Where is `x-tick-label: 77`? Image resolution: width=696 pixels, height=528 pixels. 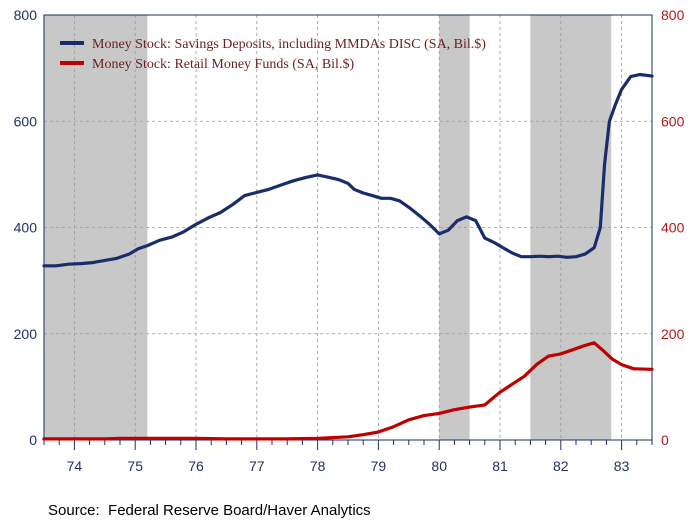 x-tick-label: 77 is located at coordinates (257, 466).